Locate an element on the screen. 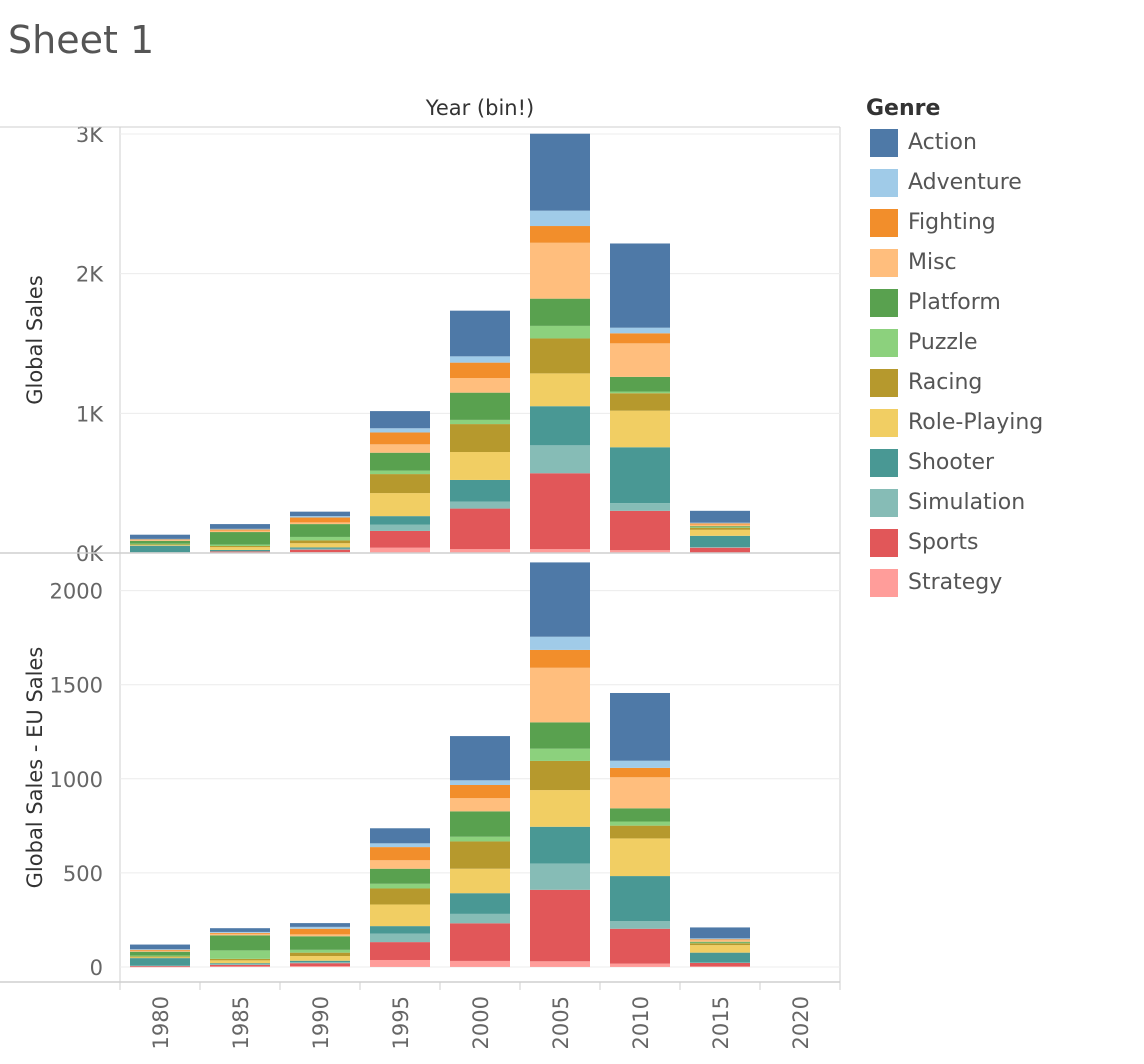 This screenshot has height=1064, width=1144. bar-segment-platform-2015 is located at coordinates (720, 527).